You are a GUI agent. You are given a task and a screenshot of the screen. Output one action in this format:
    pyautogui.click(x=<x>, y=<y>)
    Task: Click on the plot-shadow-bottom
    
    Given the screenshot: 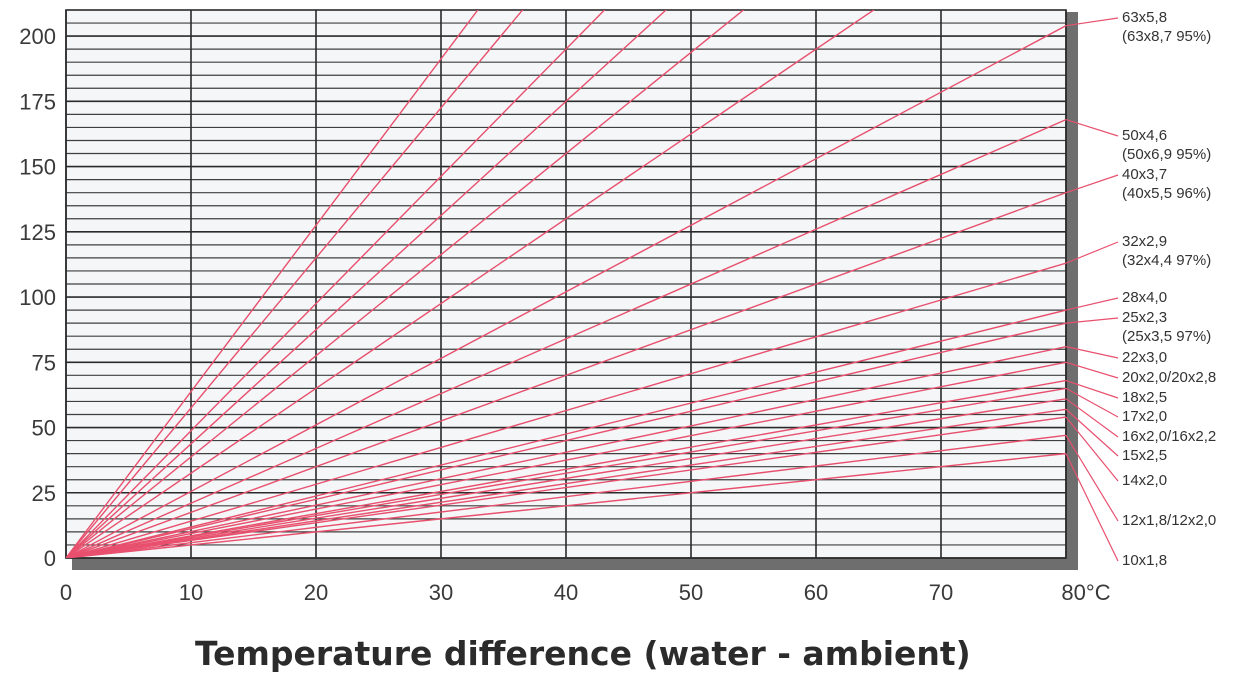 What is the action you would take?
    pyautogui.click(x=575, y=564)
    